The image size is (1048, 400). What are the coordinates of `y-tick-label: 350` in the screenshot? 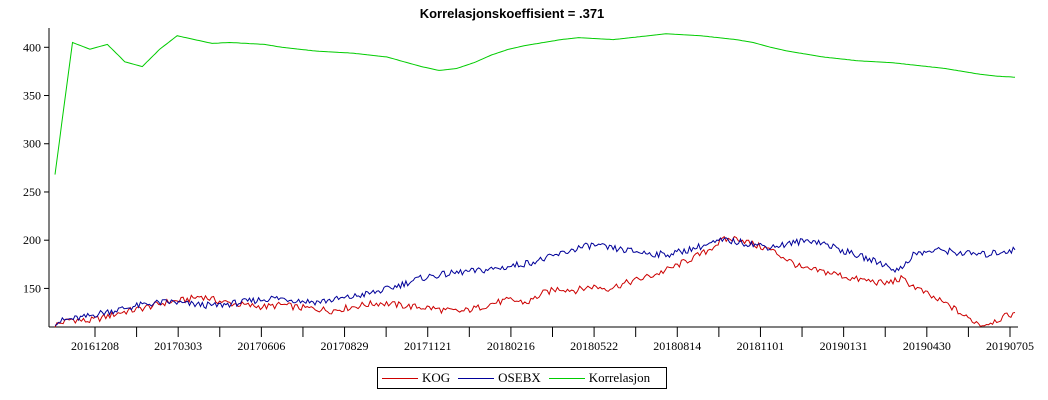 It's located at (32, 96).